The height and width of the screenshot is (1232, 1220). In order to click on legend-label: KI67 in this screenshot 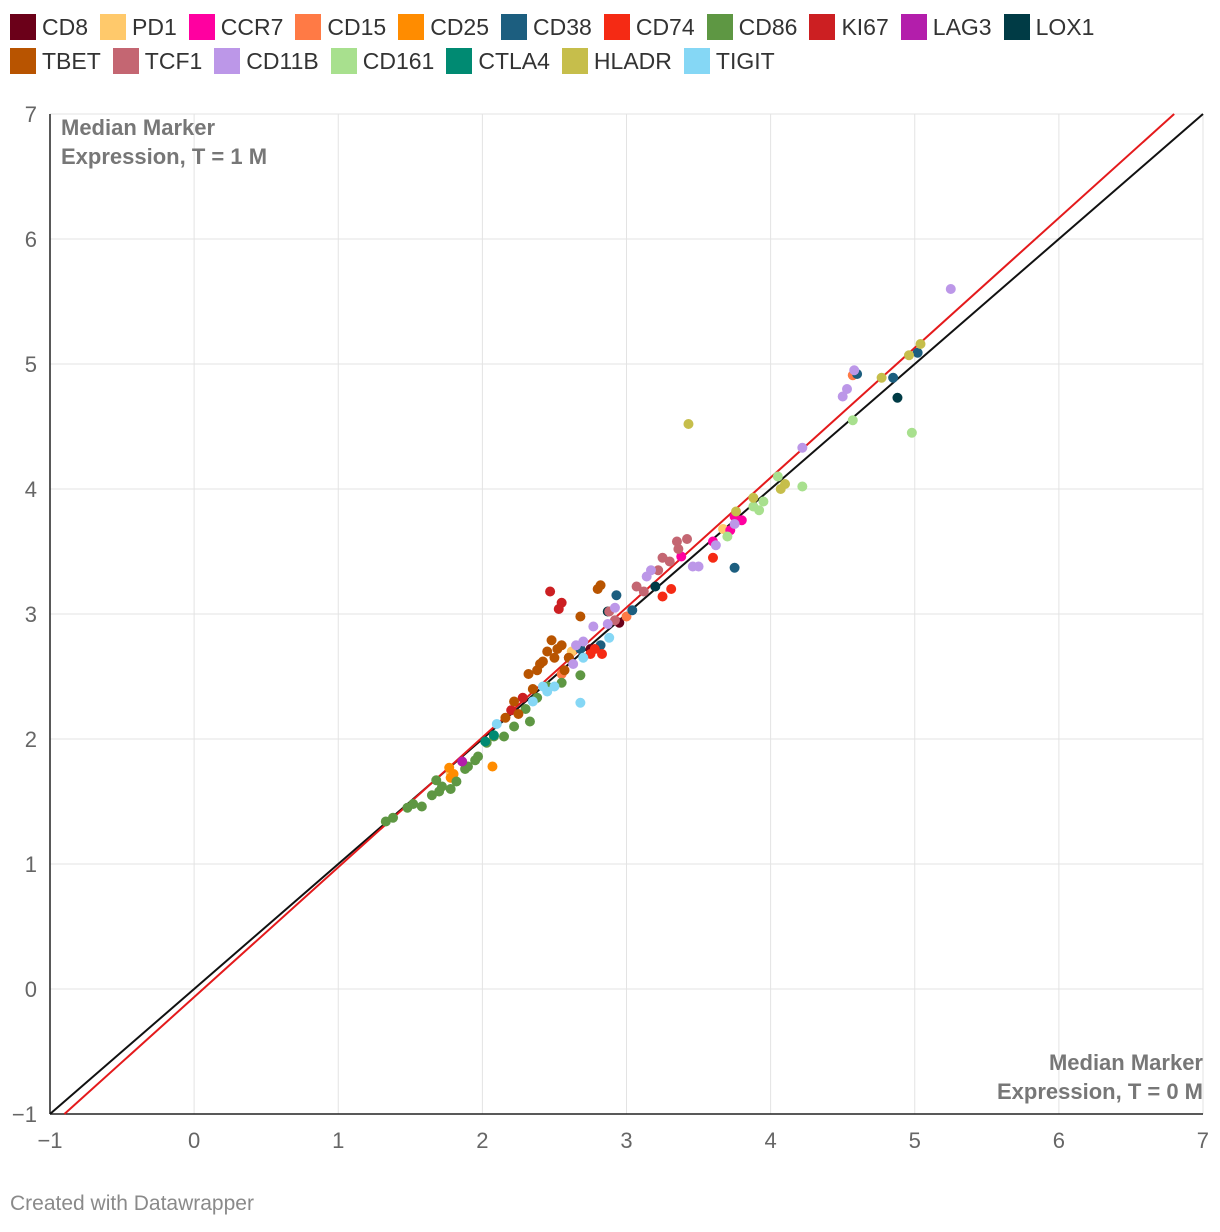, I will do `click(865, 26)`.